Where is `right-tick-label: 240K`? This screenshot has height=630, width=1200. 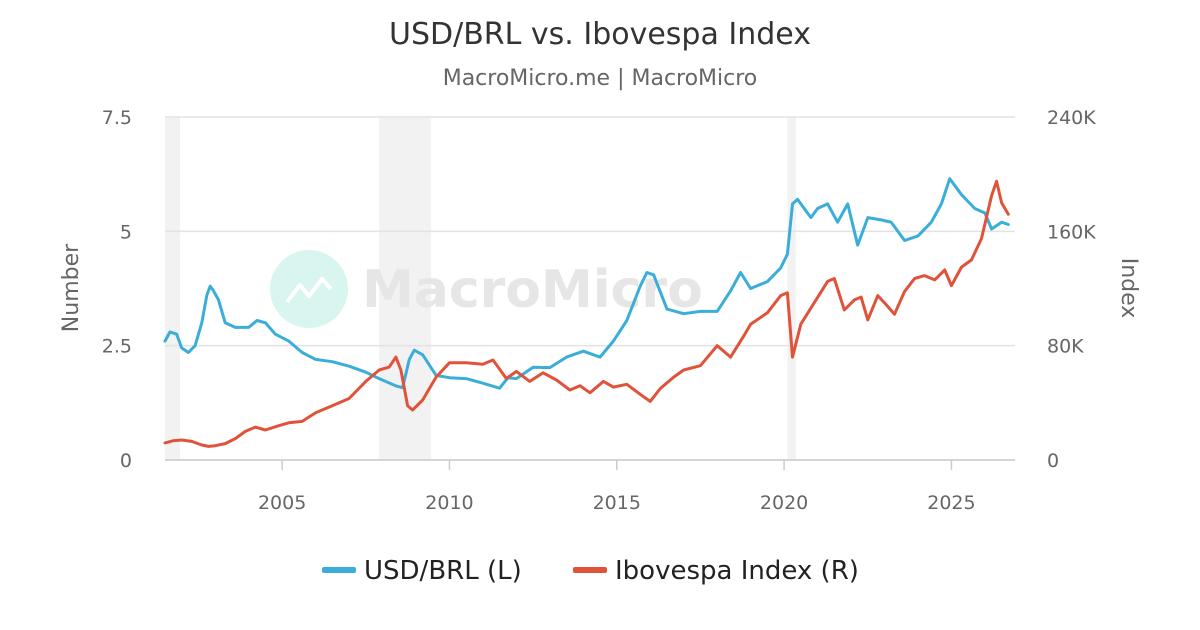
right-tick-label: 240K is located at coordinates (1071, 118).